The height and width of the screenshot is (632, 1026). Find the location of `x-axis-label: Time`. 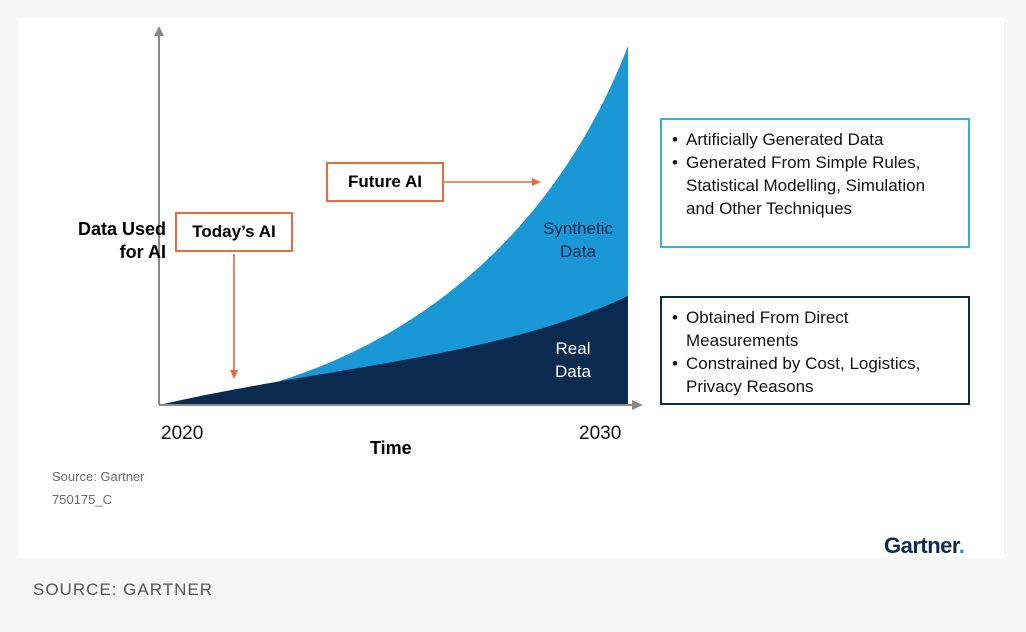

x-axis-label: Time is located at coordinates (391, 448).